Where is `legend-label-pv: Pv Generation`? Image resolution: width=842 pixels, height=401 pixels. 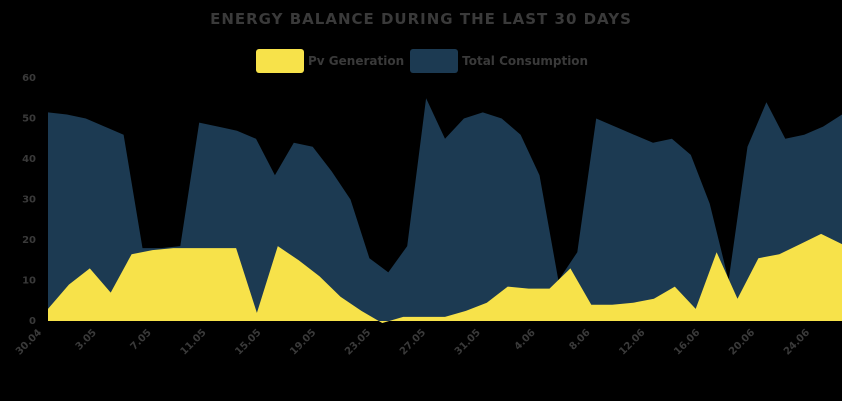
legend-label-pv: Pv Generation is located at coordinates (356, 61).